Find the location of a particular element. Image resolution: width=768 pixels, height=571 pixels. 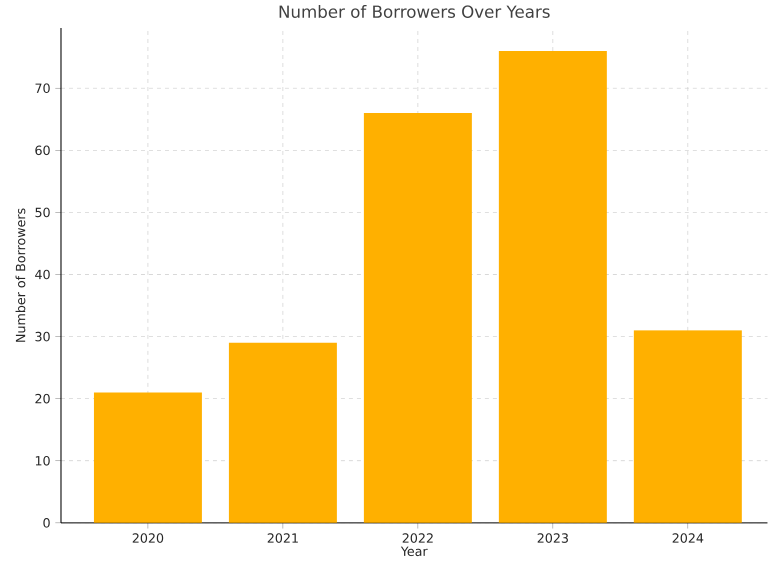

y-axis-title: Number of Borrowers is located at coordinates (21, 275).